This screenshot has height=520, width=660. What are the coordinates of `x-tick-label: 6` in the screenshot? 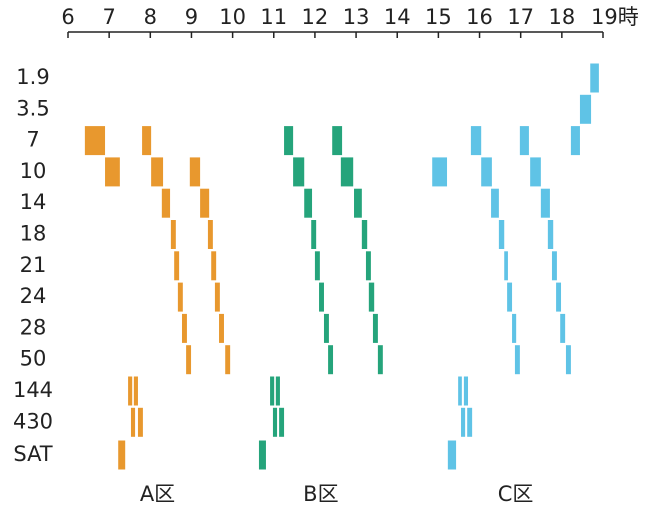 It's located at (67, 17).